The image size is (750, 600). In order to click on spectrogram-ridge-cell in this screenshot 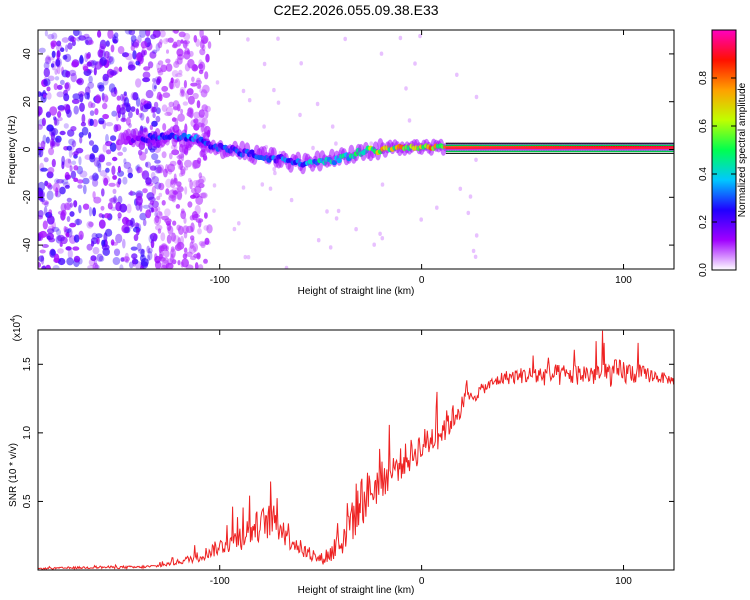, I will do `click(252, 152)`.